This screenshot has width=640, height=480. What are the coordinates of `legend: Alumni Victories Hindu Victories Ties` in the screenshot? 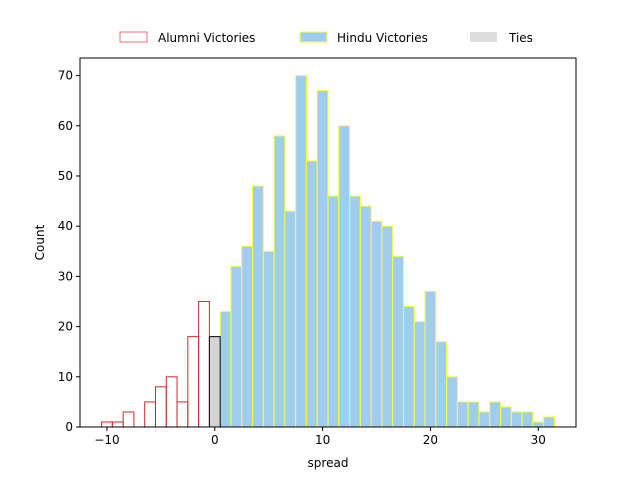 It's located at (326, 38).